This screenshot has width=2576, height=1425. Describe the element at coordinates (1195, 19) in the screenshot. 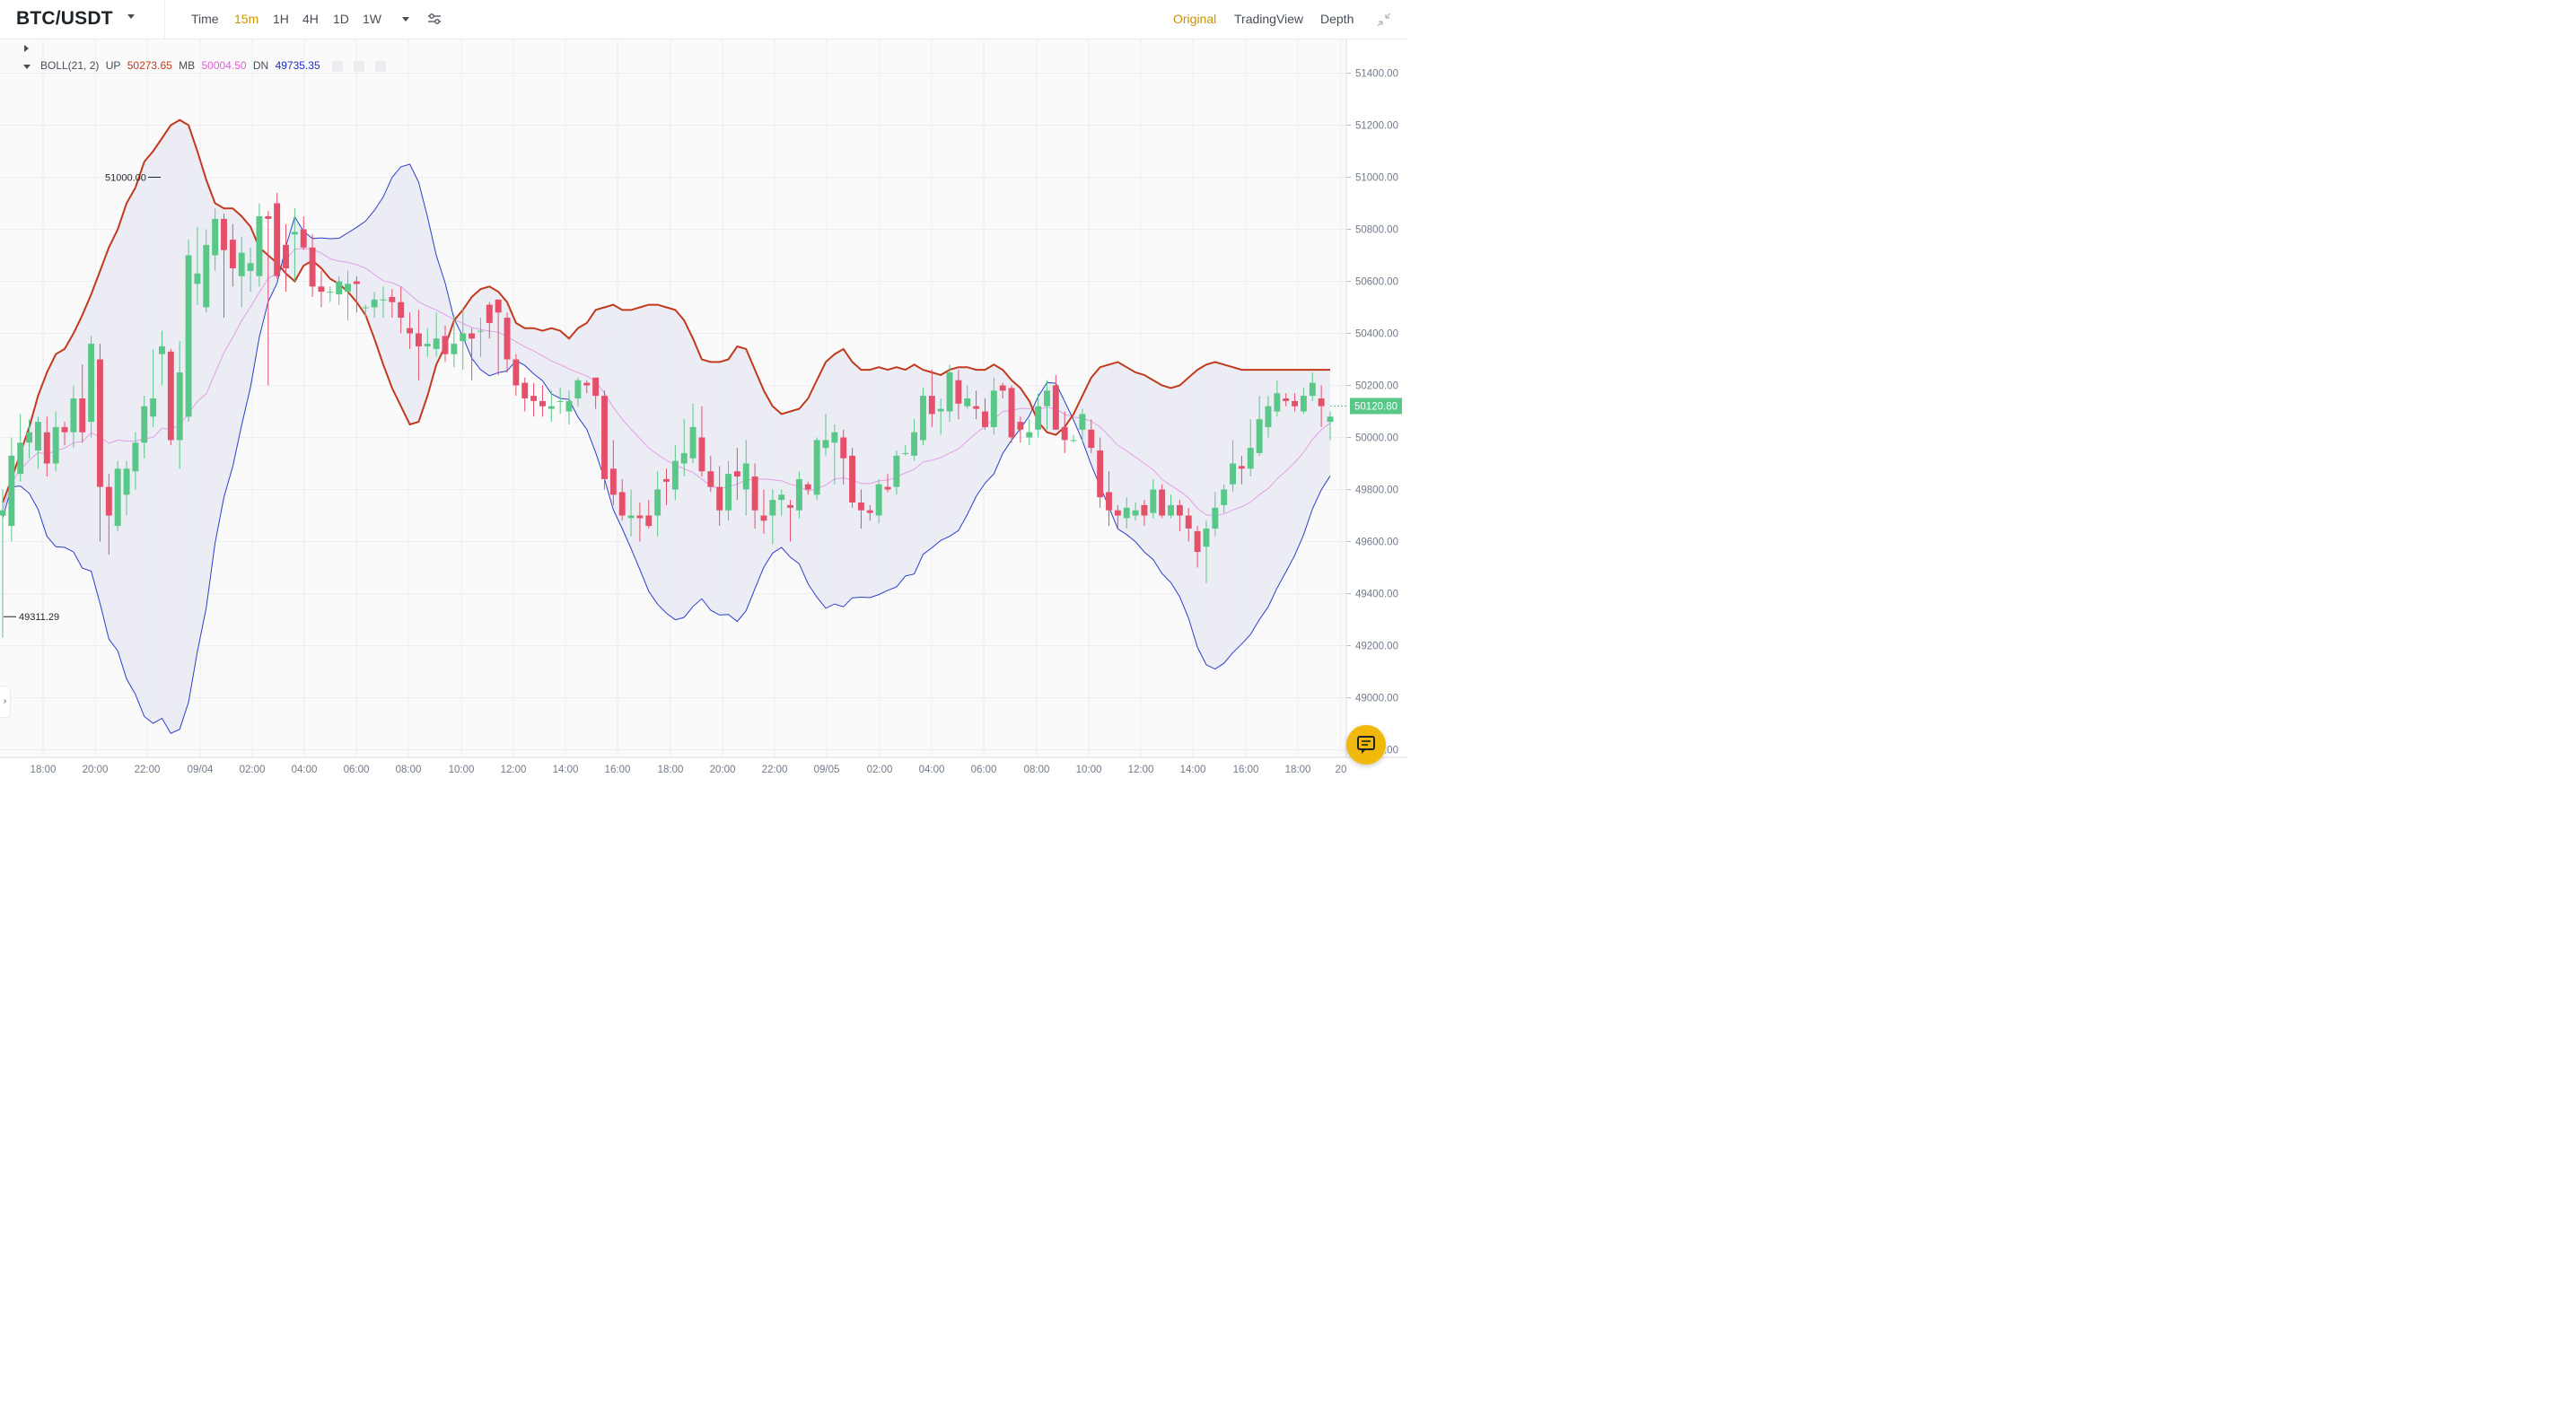

I see `view-original: Original` at that location.